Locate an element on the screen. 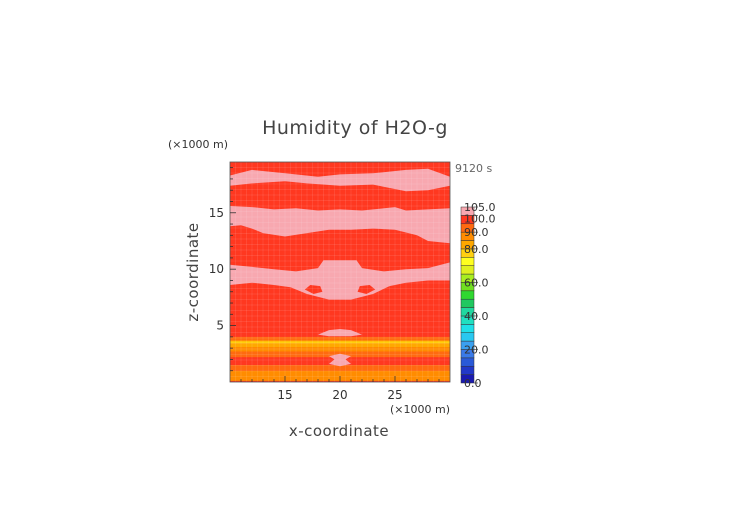  y-axis: 5 10 15 is located at coordinates (222, 269).